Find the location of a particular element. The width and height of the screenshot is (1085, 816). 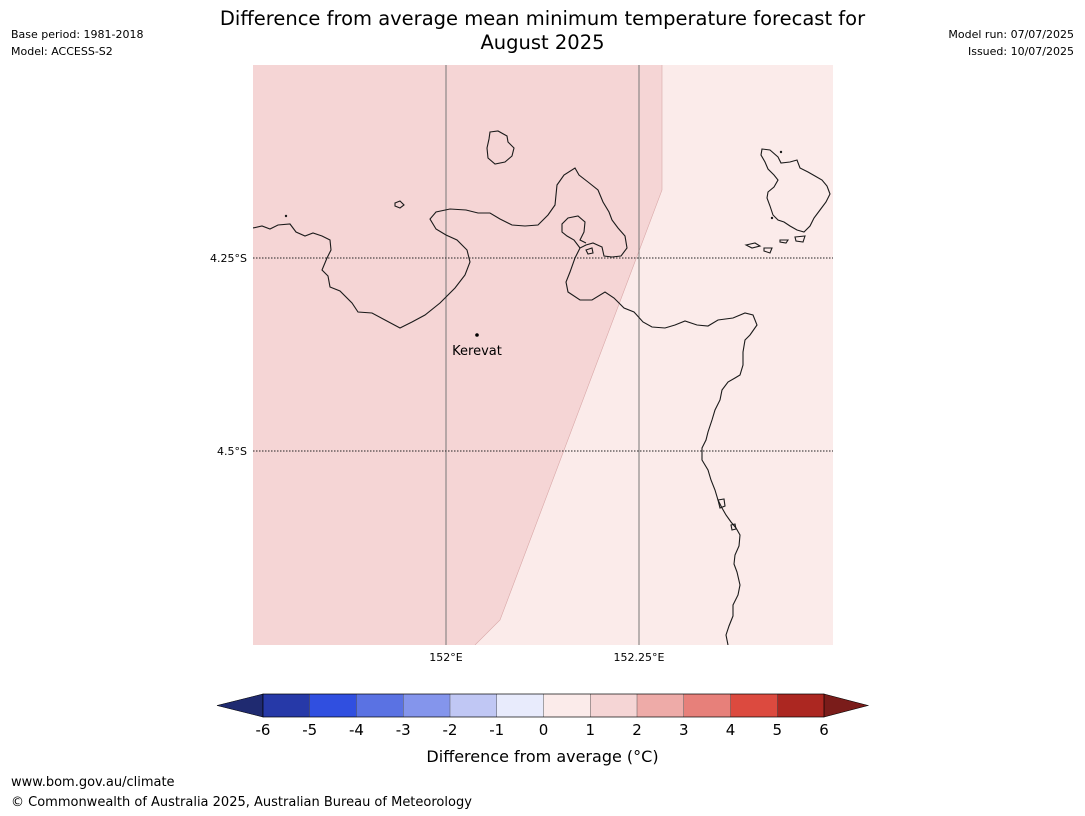

colorbar-tick-label: -5 is located at coordinates (309, 730).